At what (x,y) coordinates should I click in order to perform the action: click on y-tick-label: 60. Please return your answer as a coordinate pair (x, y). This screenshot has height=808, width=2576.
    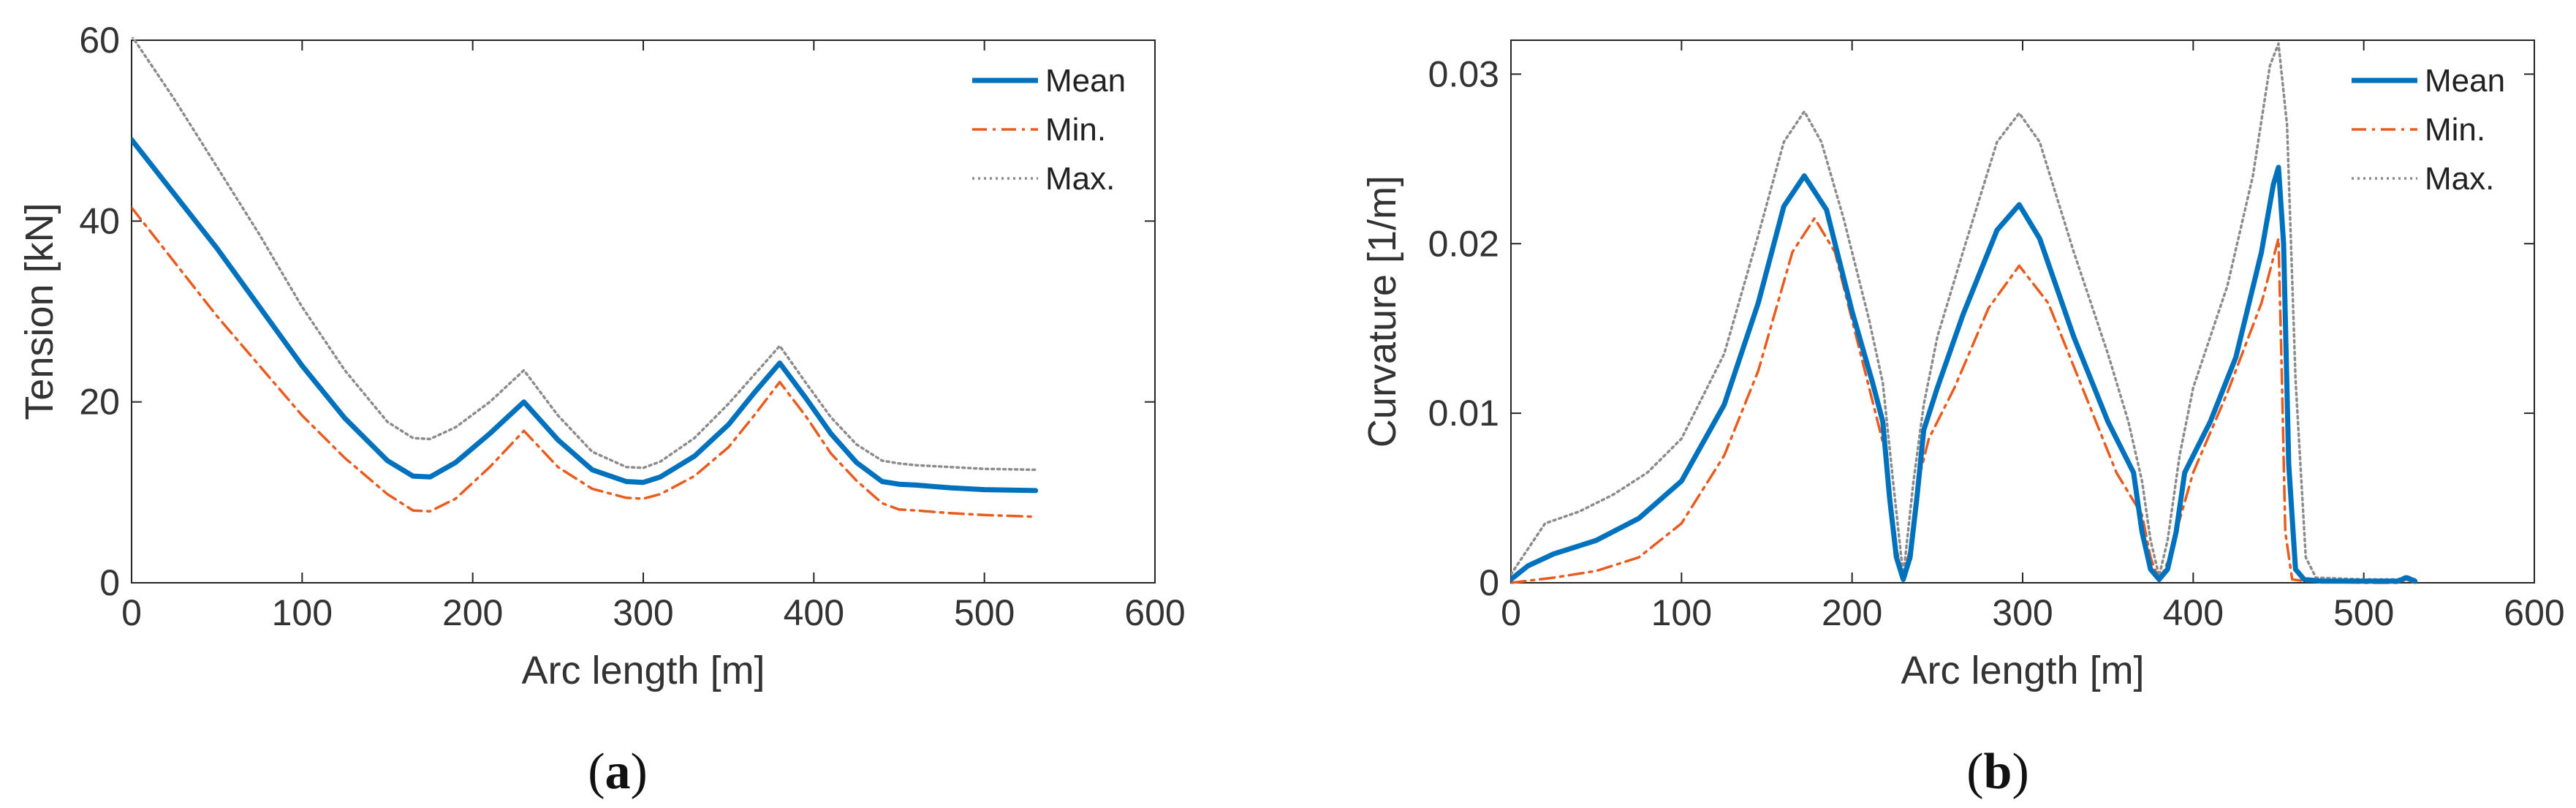
    Looking at the image, I should click on (99, 40).